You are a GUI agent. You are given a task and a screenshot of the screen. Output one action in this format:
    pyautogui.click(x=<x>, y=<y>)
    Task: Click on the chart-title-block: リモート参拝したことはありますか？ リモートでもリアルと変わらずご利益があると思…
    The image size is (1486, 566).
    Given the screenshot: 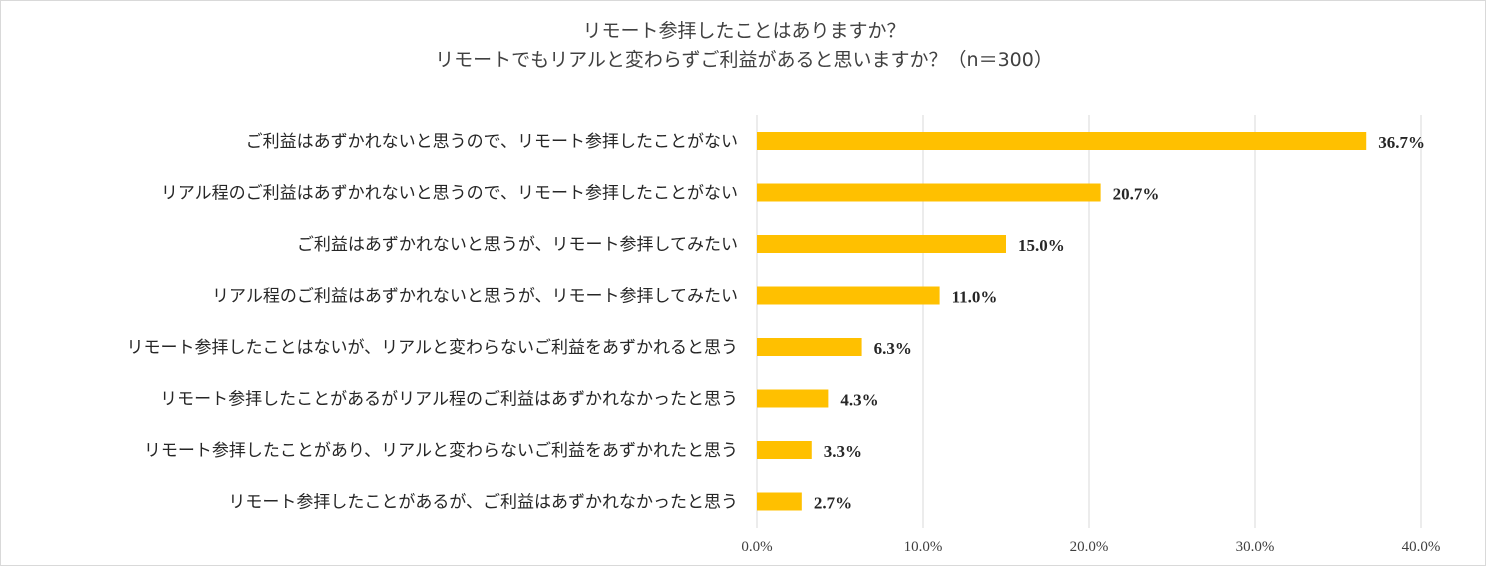 What is the action you would take?
    pyautogui.click(x=743, y=46)
    